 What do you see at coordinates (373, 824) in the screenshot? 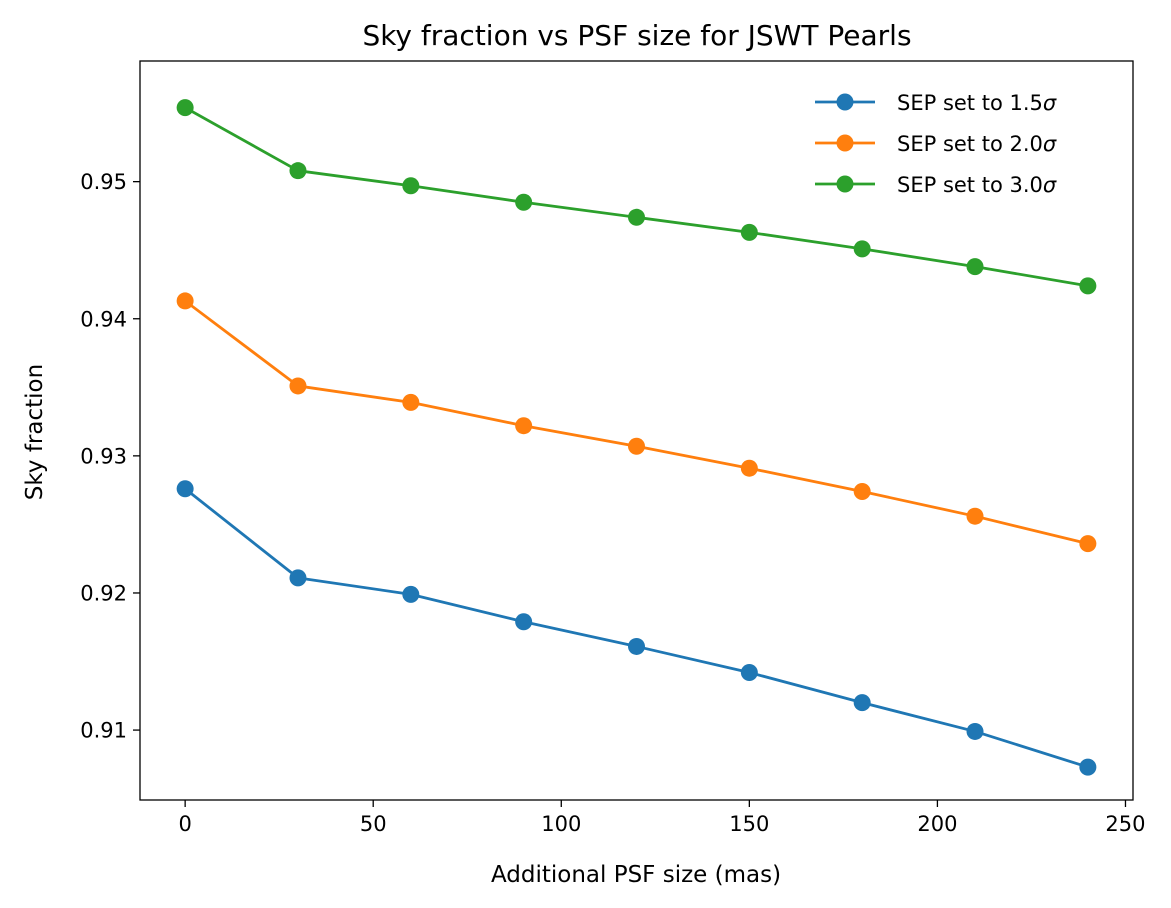
I see `x-tick-label: 50` at bounding box center [373, 824].